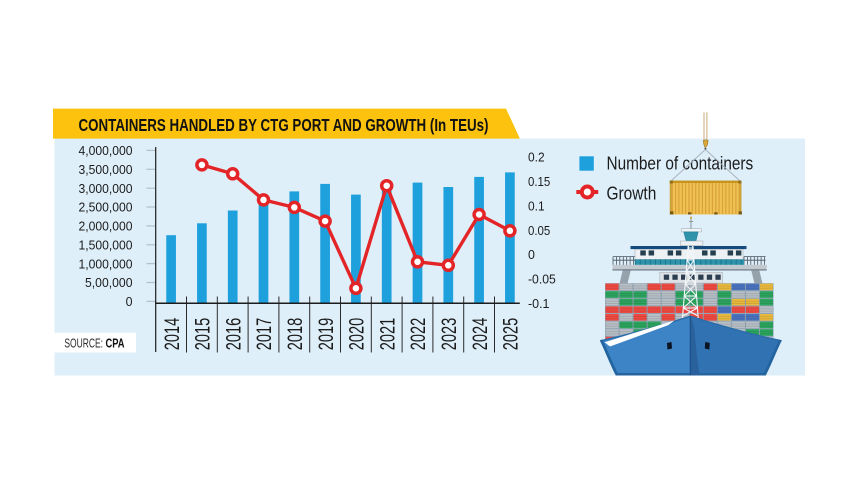 Image resolution: width=859 pixels, height=484 pixels. I want to click on svg-text: -0.05, so click(542, 279).